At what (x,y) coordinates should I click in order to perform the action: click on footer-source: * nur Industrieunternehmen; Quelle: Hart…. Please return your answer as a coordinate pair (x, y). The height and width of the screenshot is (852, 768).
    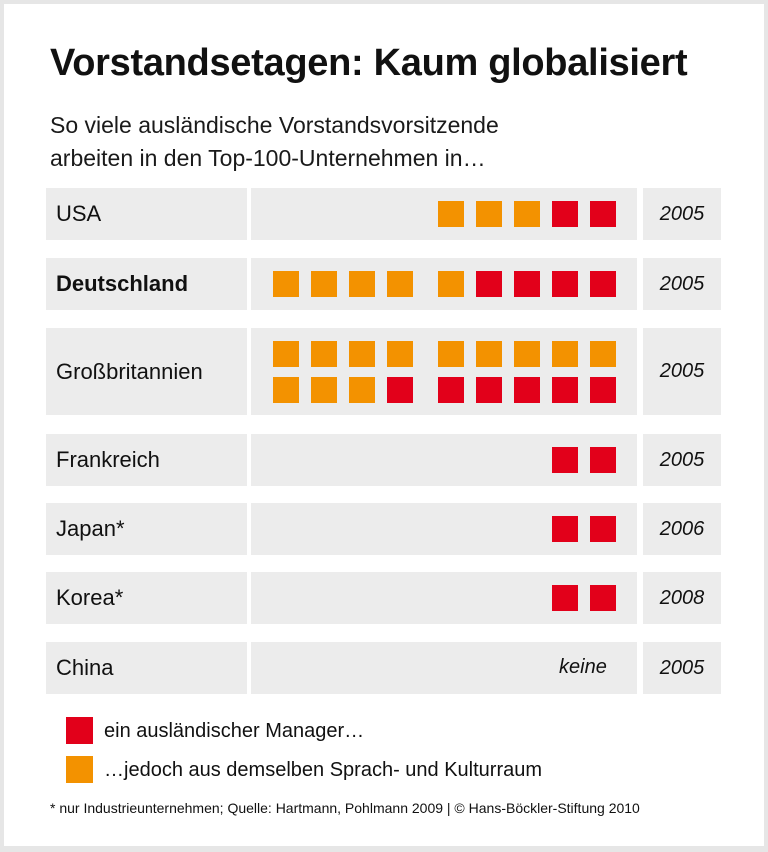
    Looking at the image, I should click on (345, 808).